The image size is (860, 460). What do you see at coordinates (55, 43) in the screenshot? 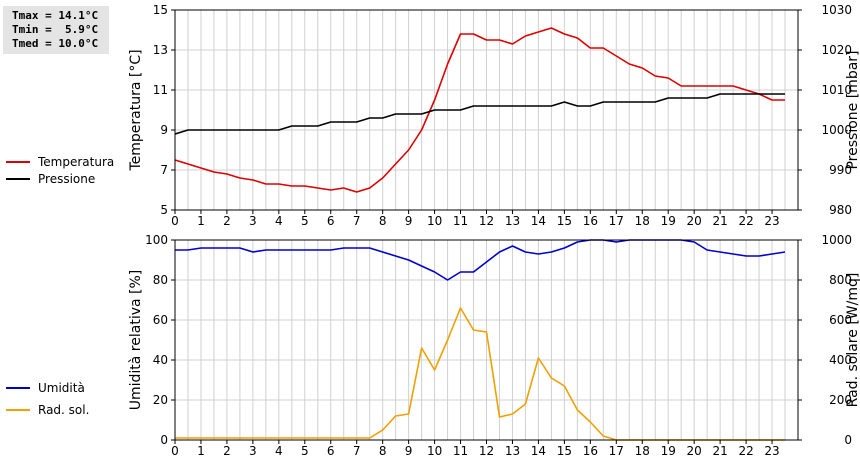
I see `stat-tmed: Tmed = 10.0°C` at bounding box center [55, 43].